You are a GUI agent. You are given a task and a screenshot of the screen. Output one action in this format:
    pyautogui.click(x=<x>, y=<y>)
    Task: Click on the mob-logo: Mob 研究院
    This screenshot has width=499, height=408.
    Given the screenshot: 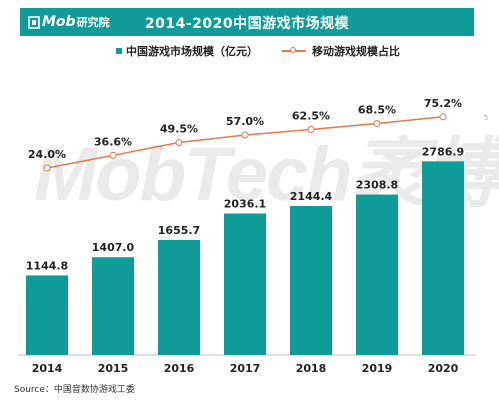 What is the action you would take?
    pyautogui.click(x=69, y=22)
    